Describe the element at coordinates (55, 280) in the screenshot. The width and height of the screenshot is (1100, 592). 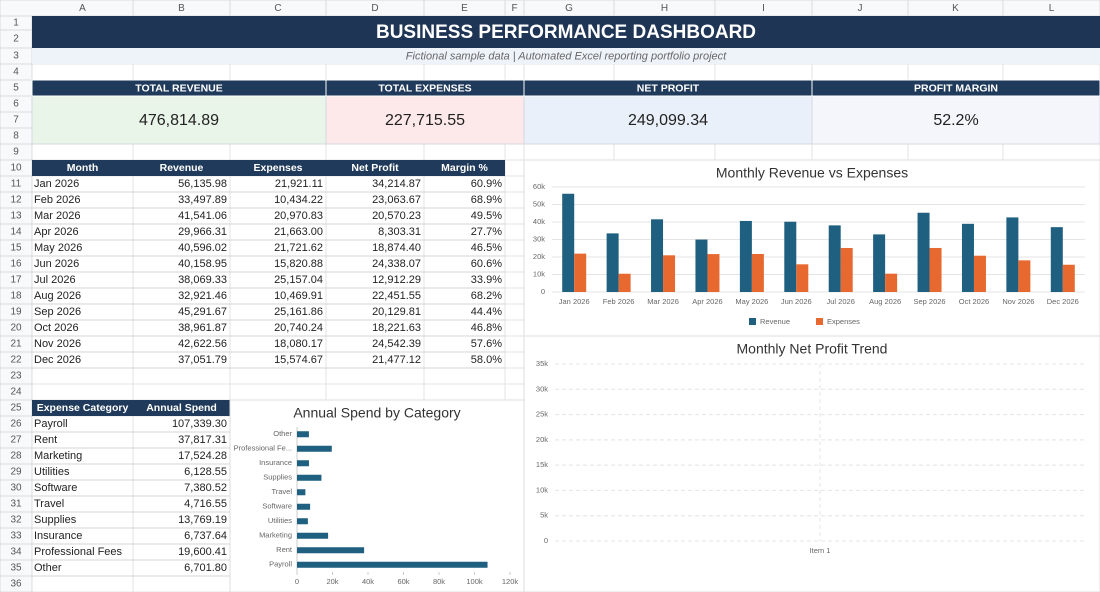
I see `table-cell: Jul 2026` at that location.